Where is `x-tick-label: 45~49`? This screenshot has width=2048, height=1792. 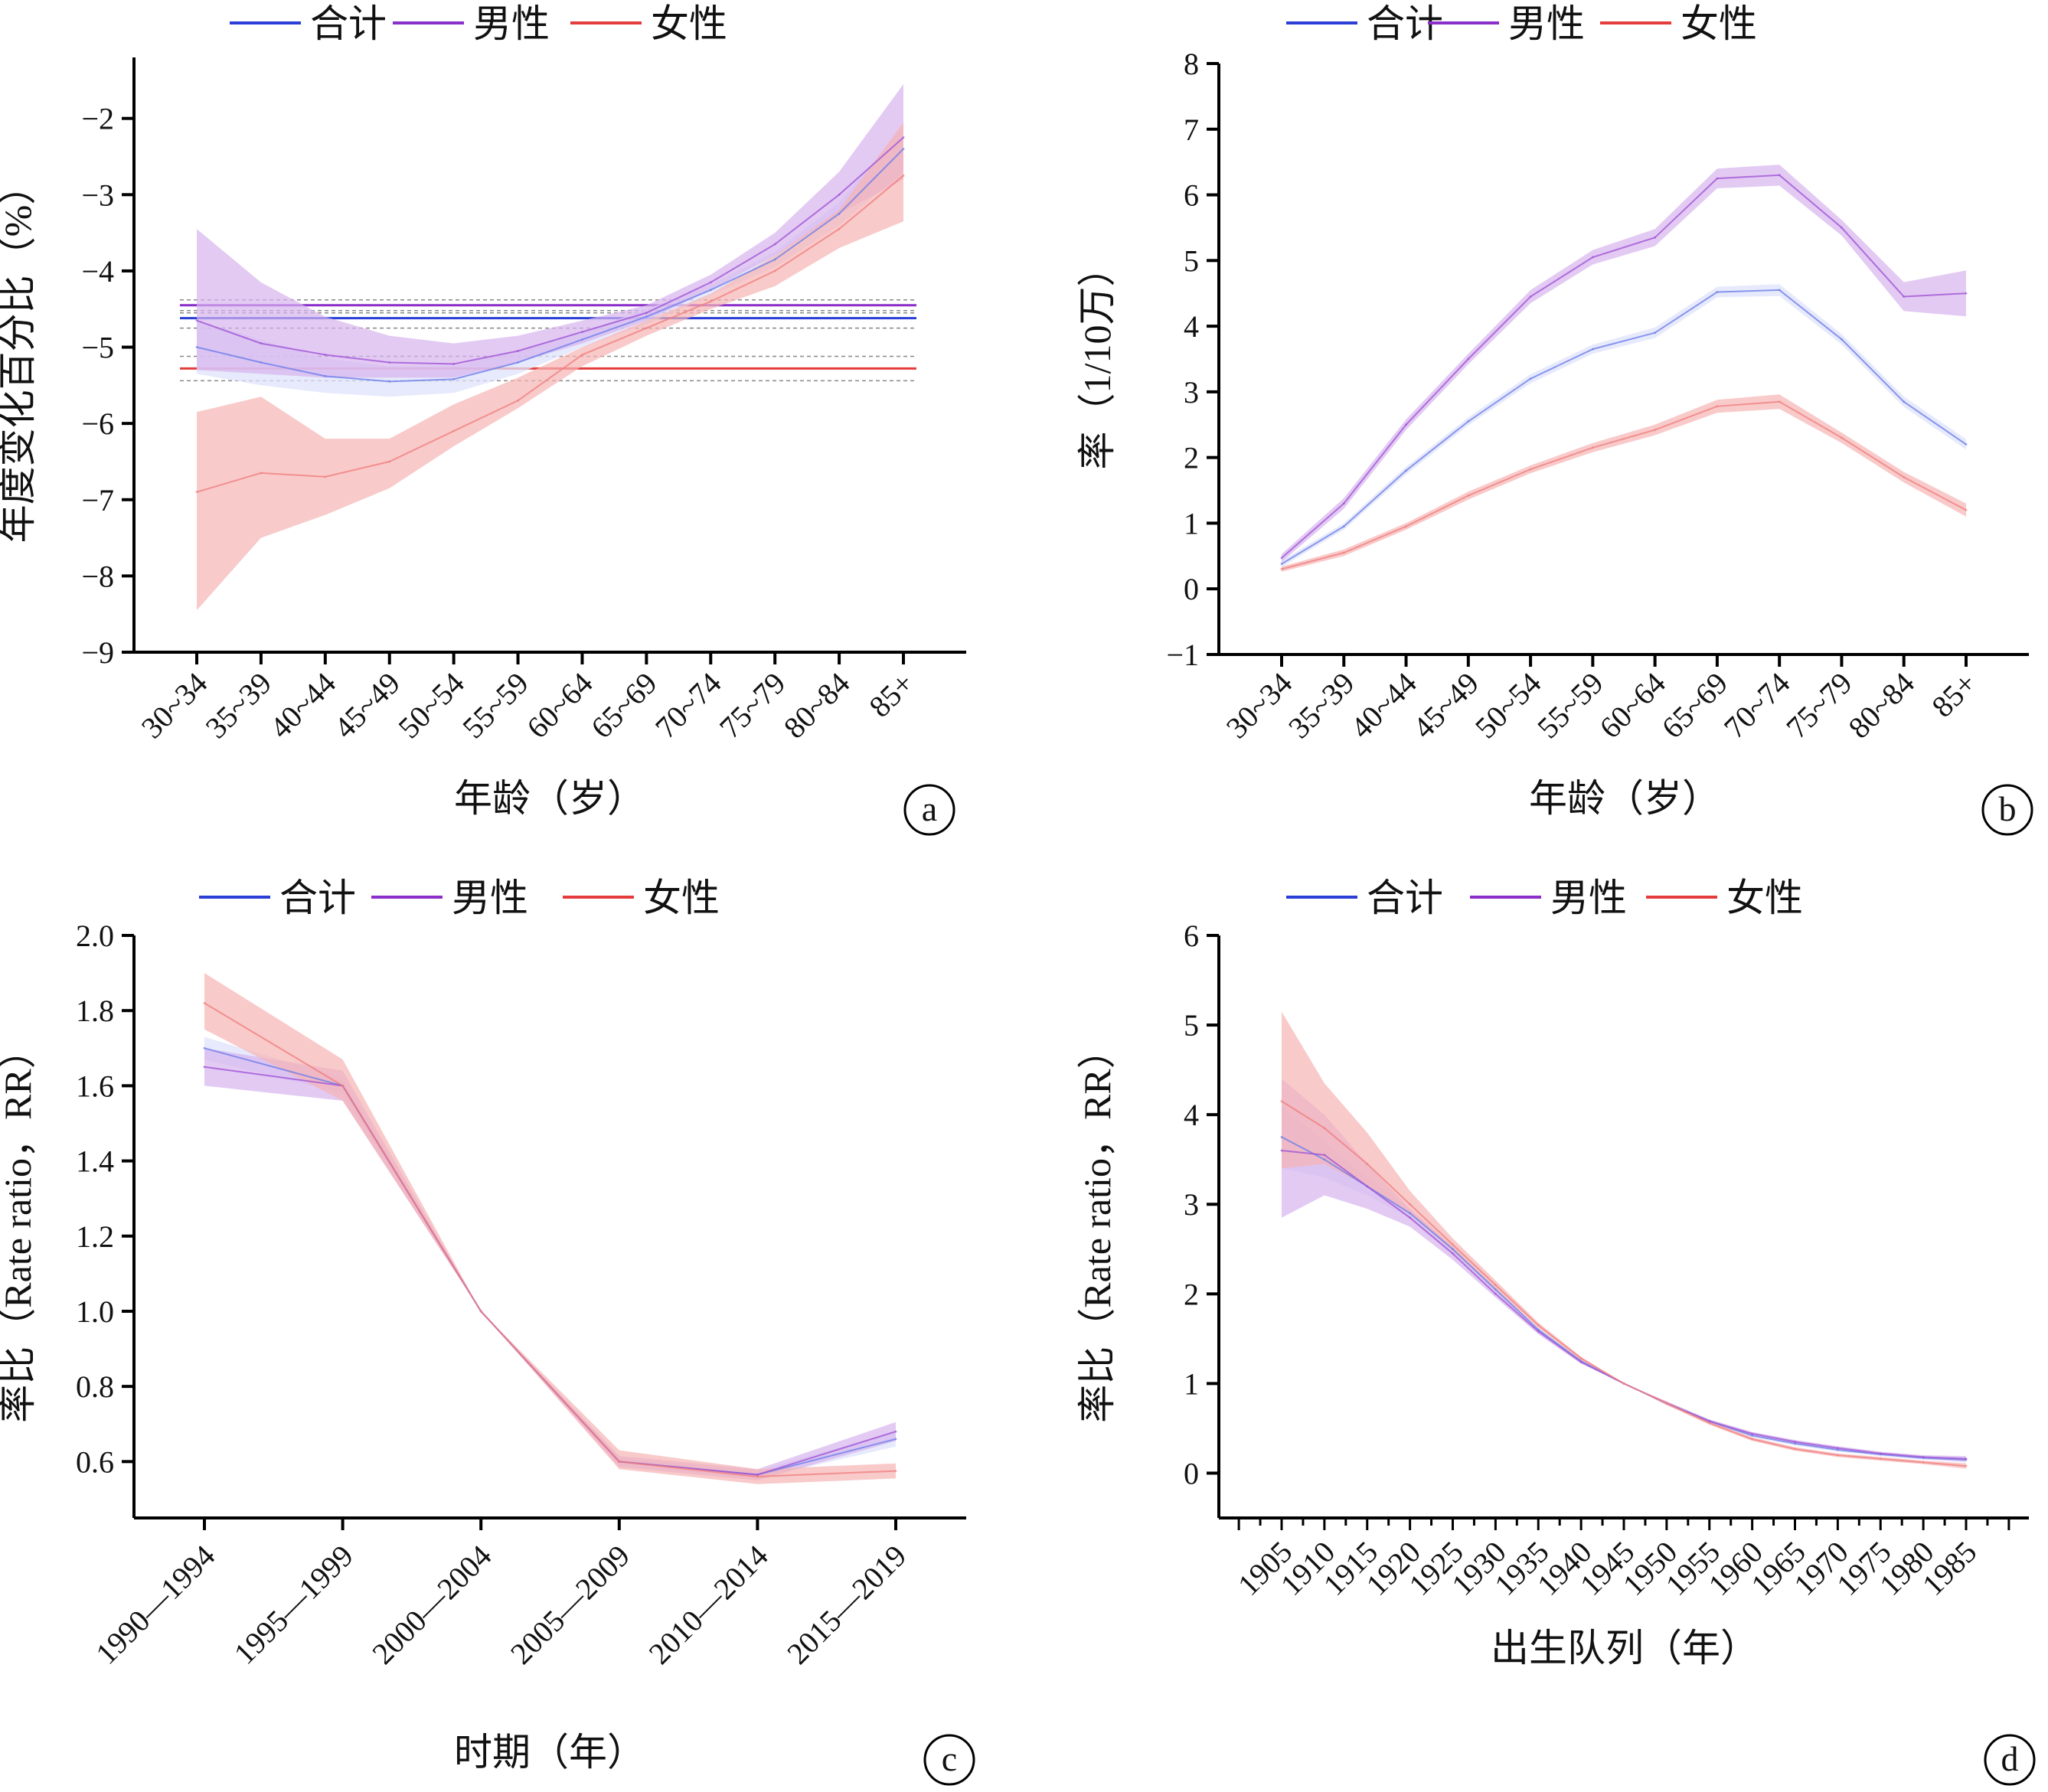 x-tick-label: 45~49 is located at coordinates (367, 706).